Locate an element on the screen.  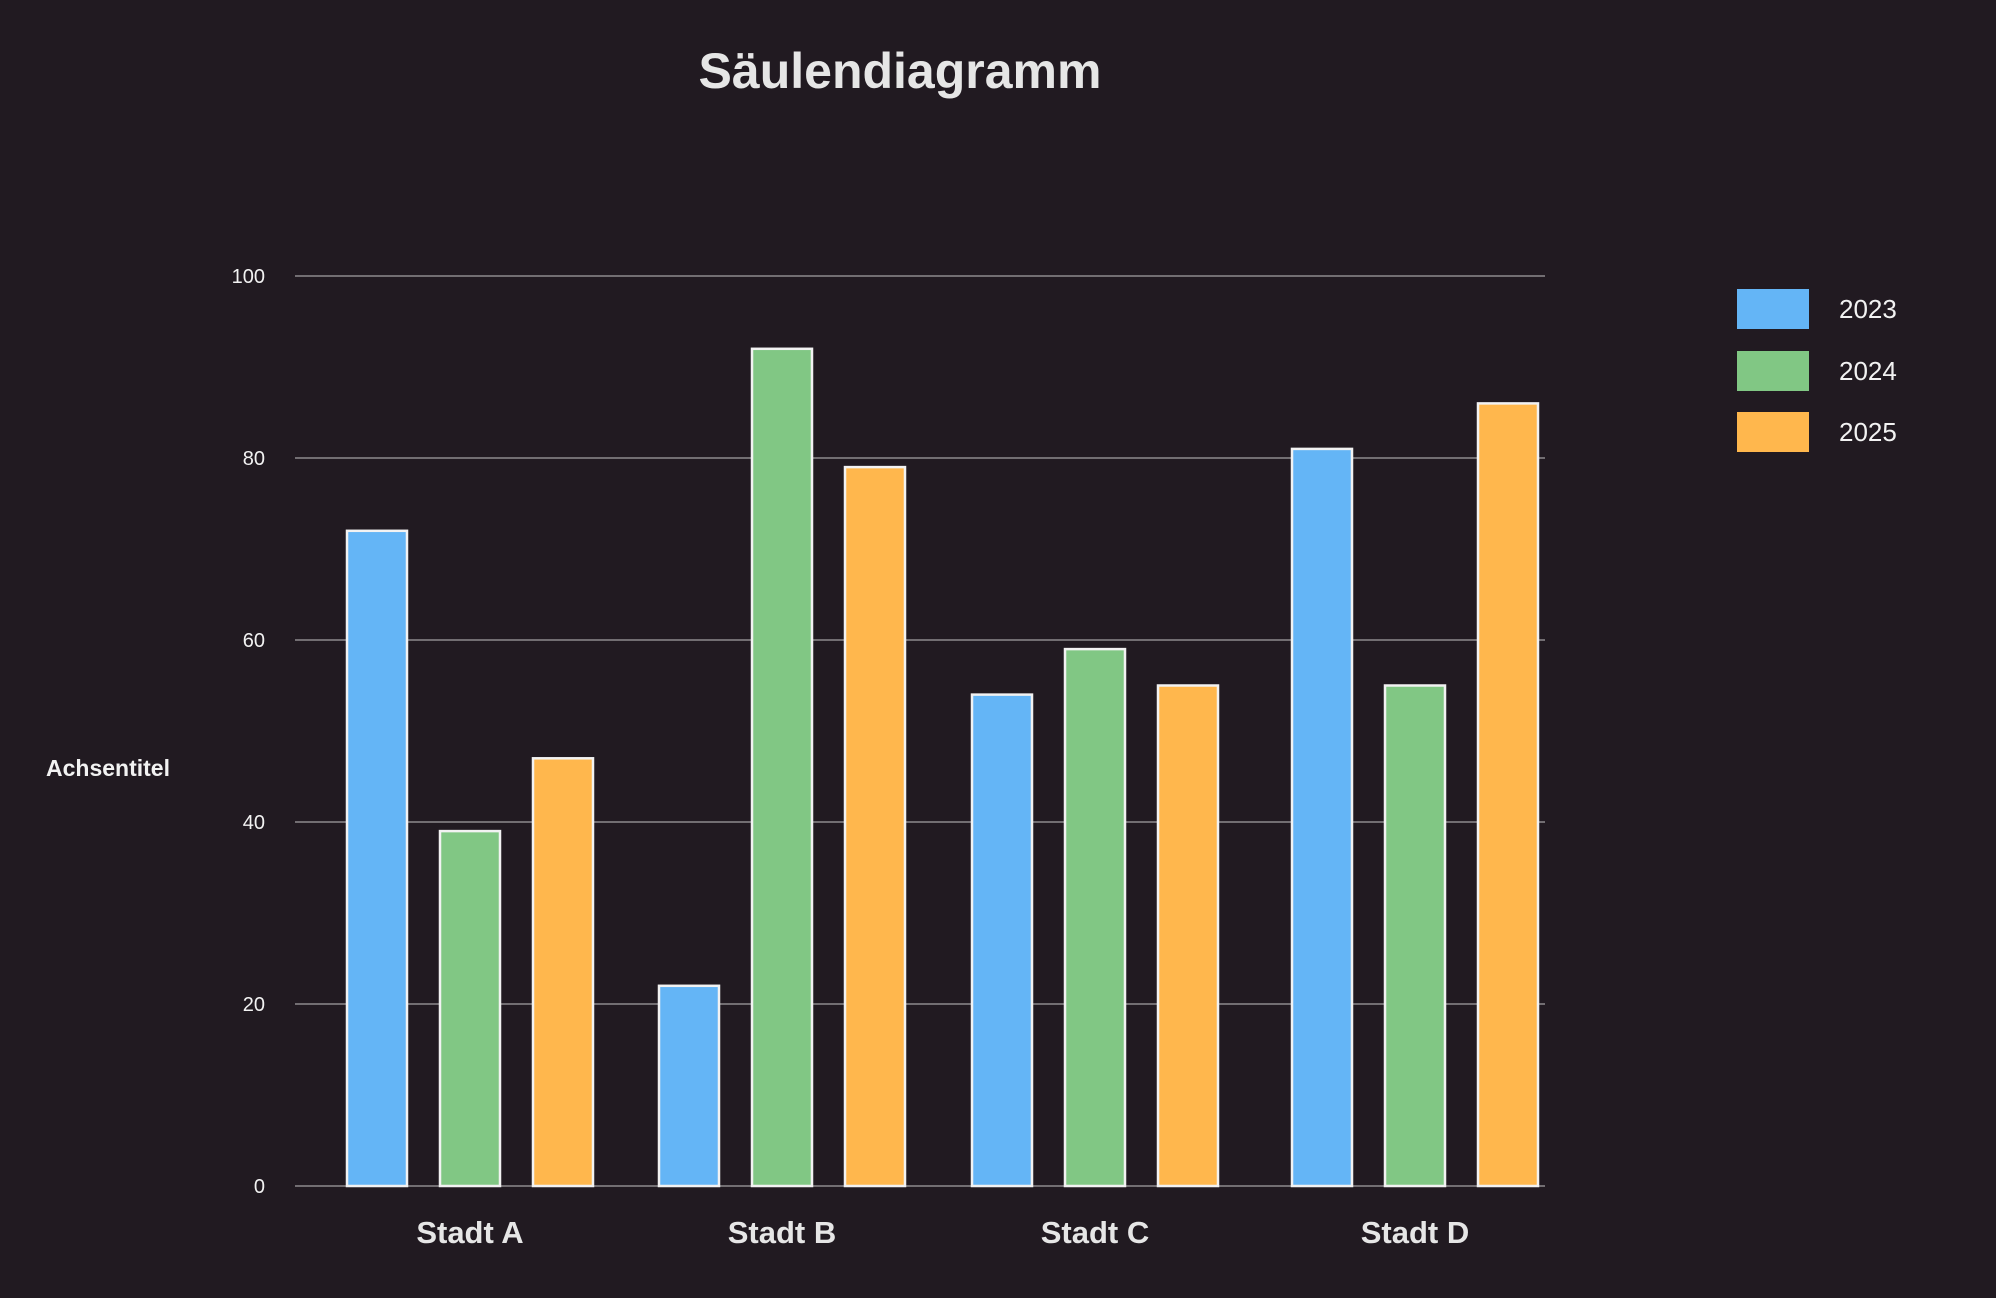
y-axis-ticks: 0 20 40 60 80 100 is located at coordinates (248, 732).